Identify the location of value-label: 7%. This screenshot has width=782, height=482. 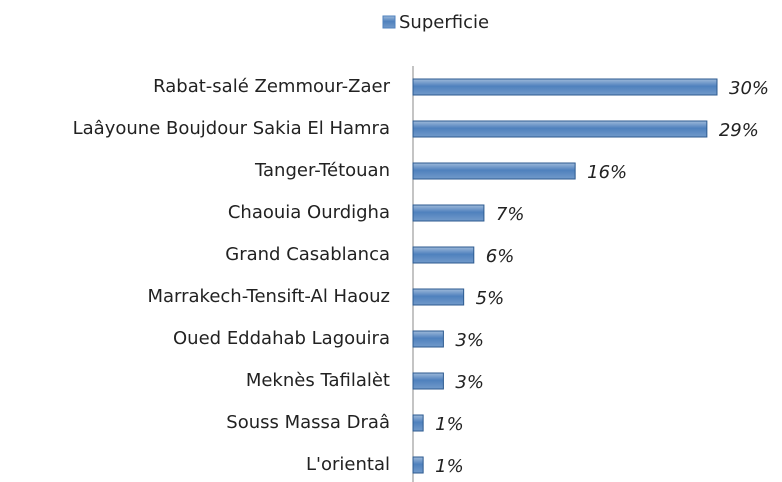
(510, 214).